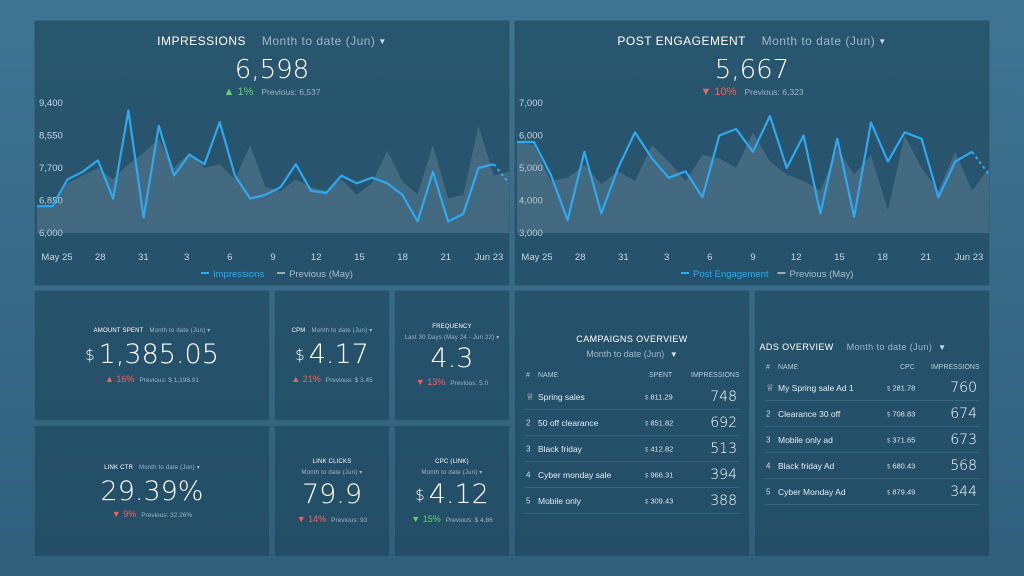 Image resolution: width=1024 pixels, height=576 pixels. Describe the element at coordinates (715, 375) in the screenshot. I see `campaigns-col-impressions: IMPRESSIONS` at that location.